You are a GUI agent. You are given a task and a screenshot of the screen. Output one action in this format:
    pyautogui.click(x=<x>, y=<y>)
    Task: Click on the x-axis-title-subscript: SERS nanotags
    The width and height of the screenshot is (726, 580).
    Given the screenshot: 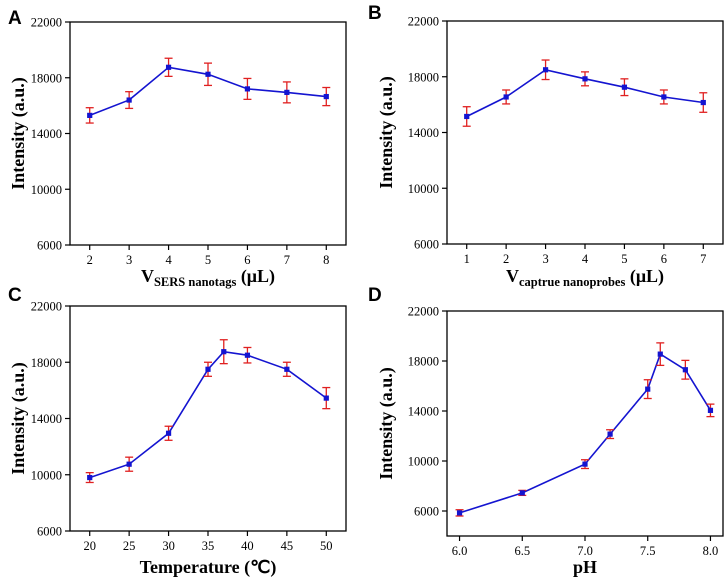 What is the action you would take?
    pyautogui.click(x=195, y=282)
    